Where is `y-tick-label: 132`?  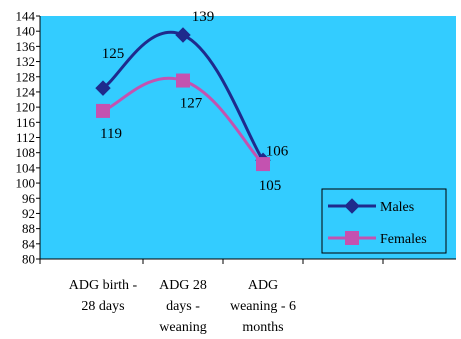 y-tick-label: 132 is located at coordinates (26, 61).